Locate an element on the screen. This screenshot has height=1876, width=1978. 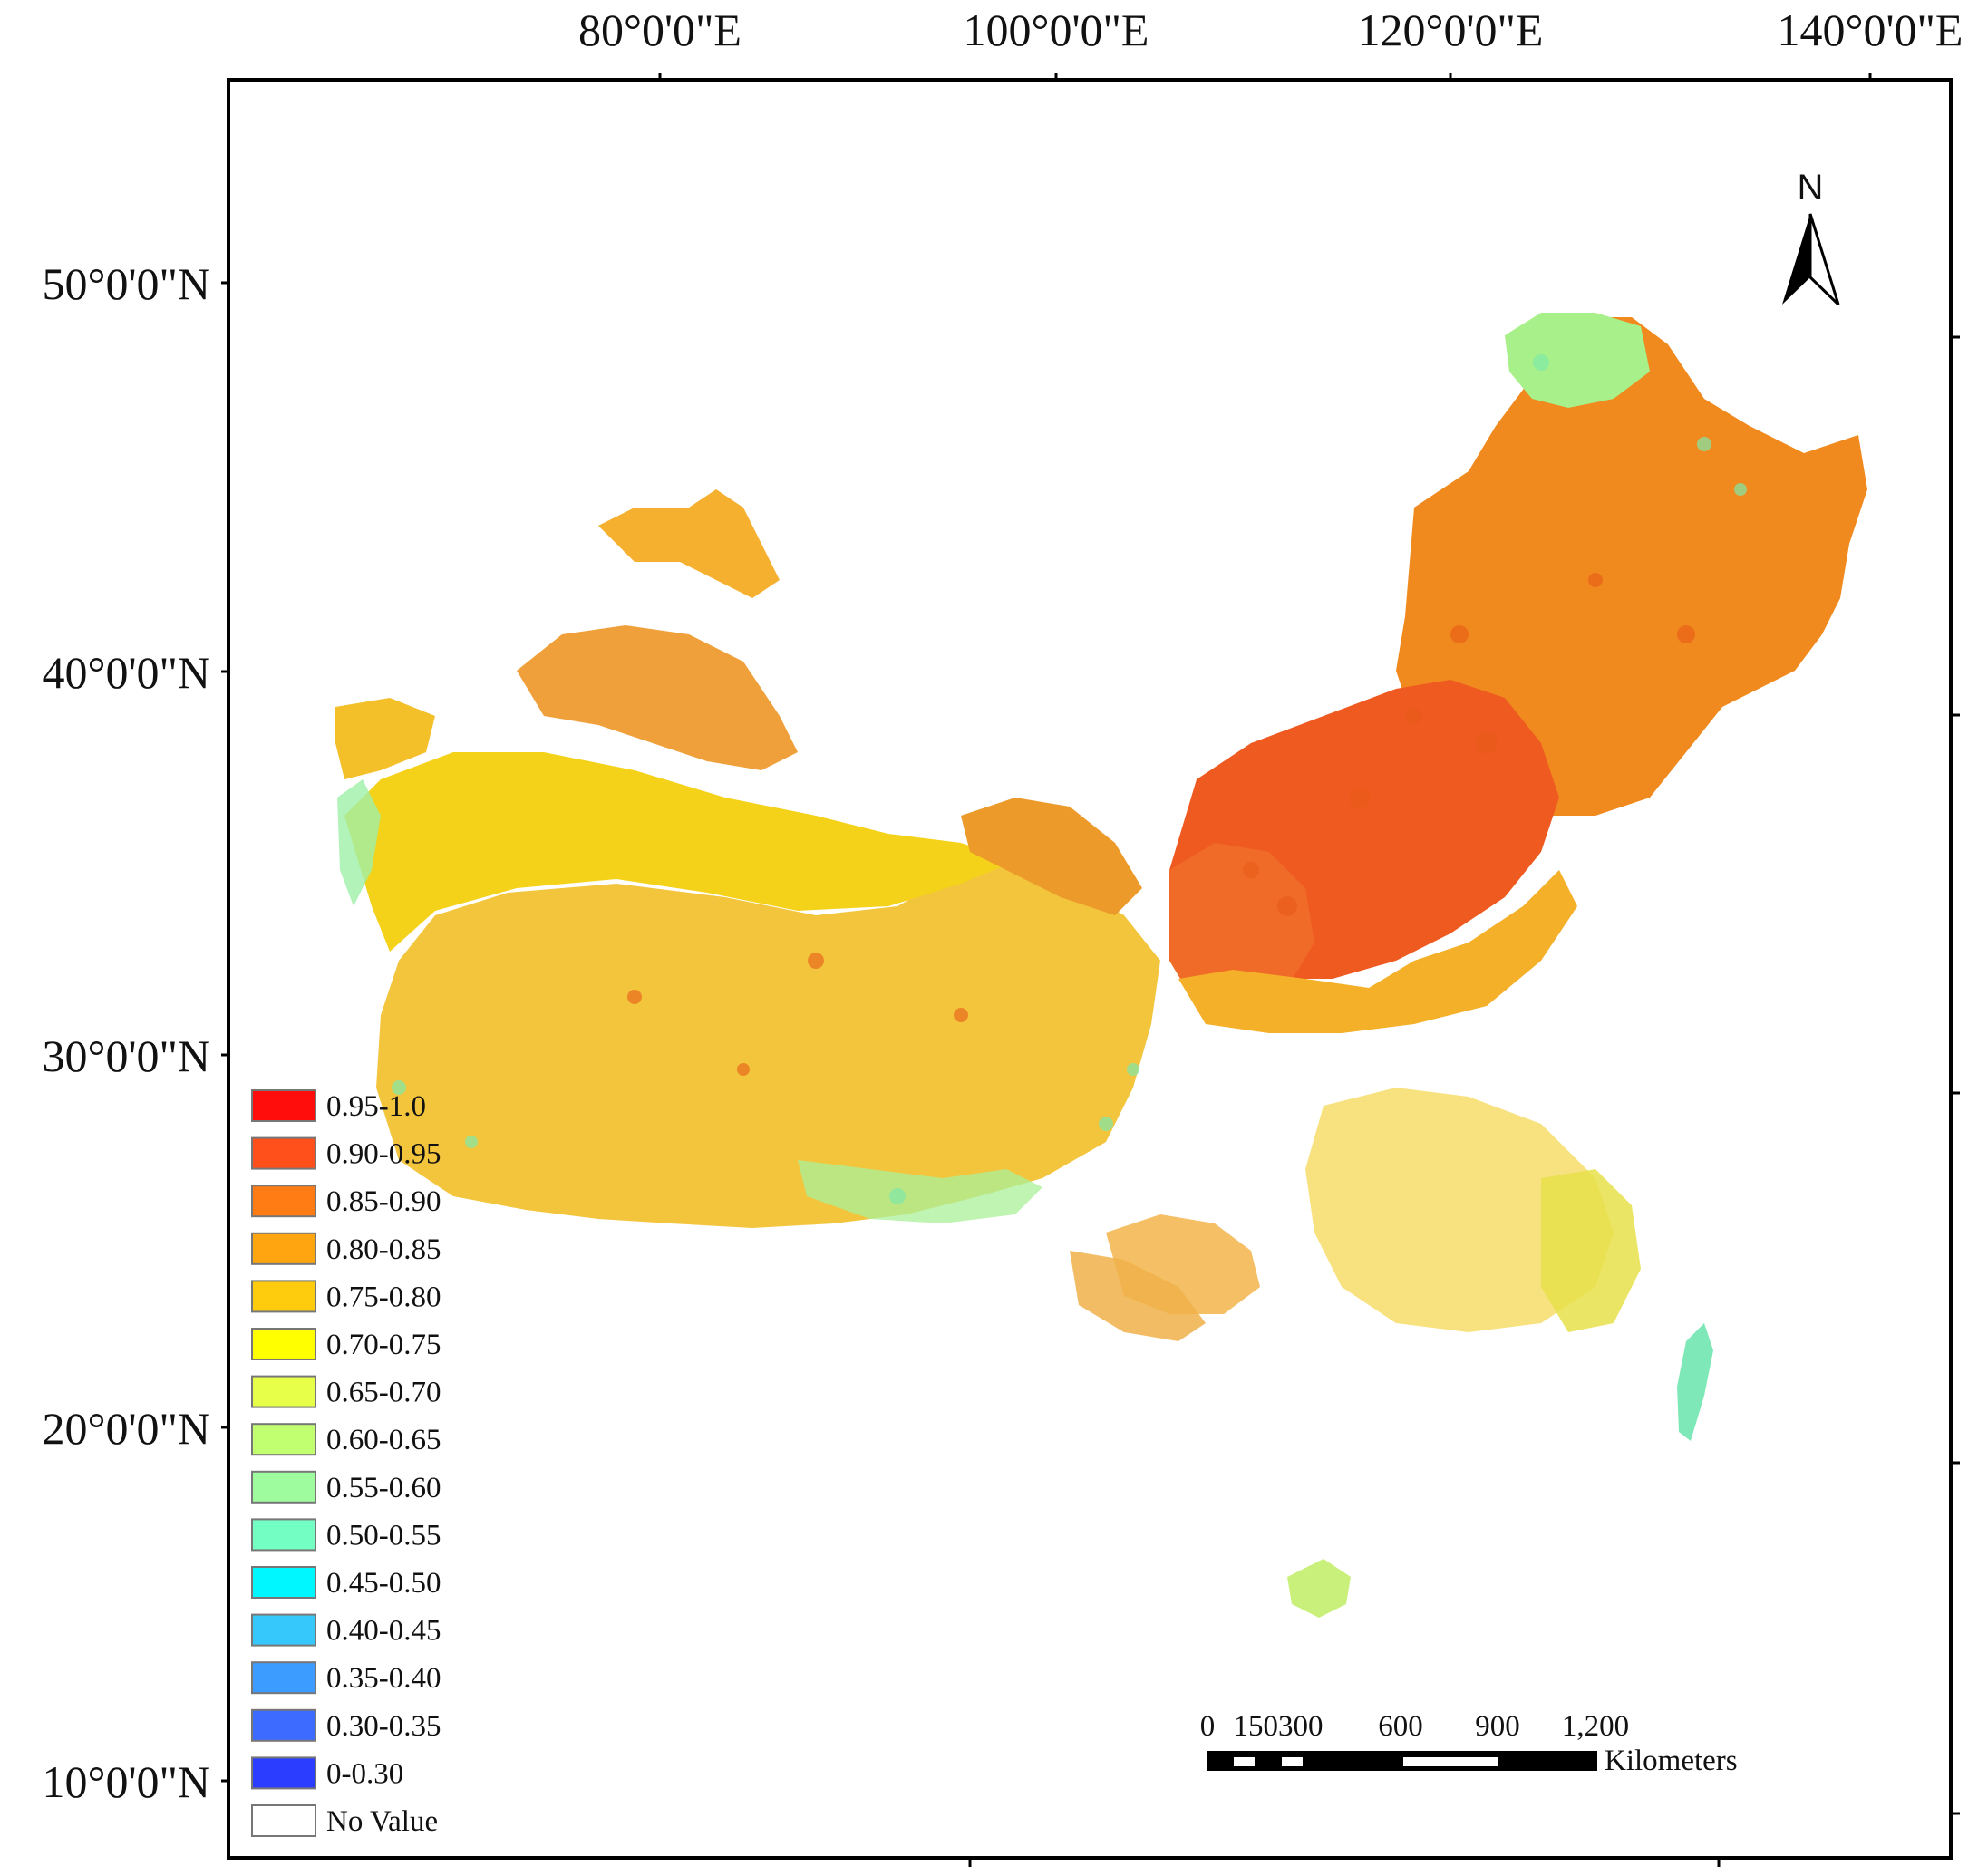
left-tick-label-3: 20°0'0"N is located at coordinates (126, 1428).